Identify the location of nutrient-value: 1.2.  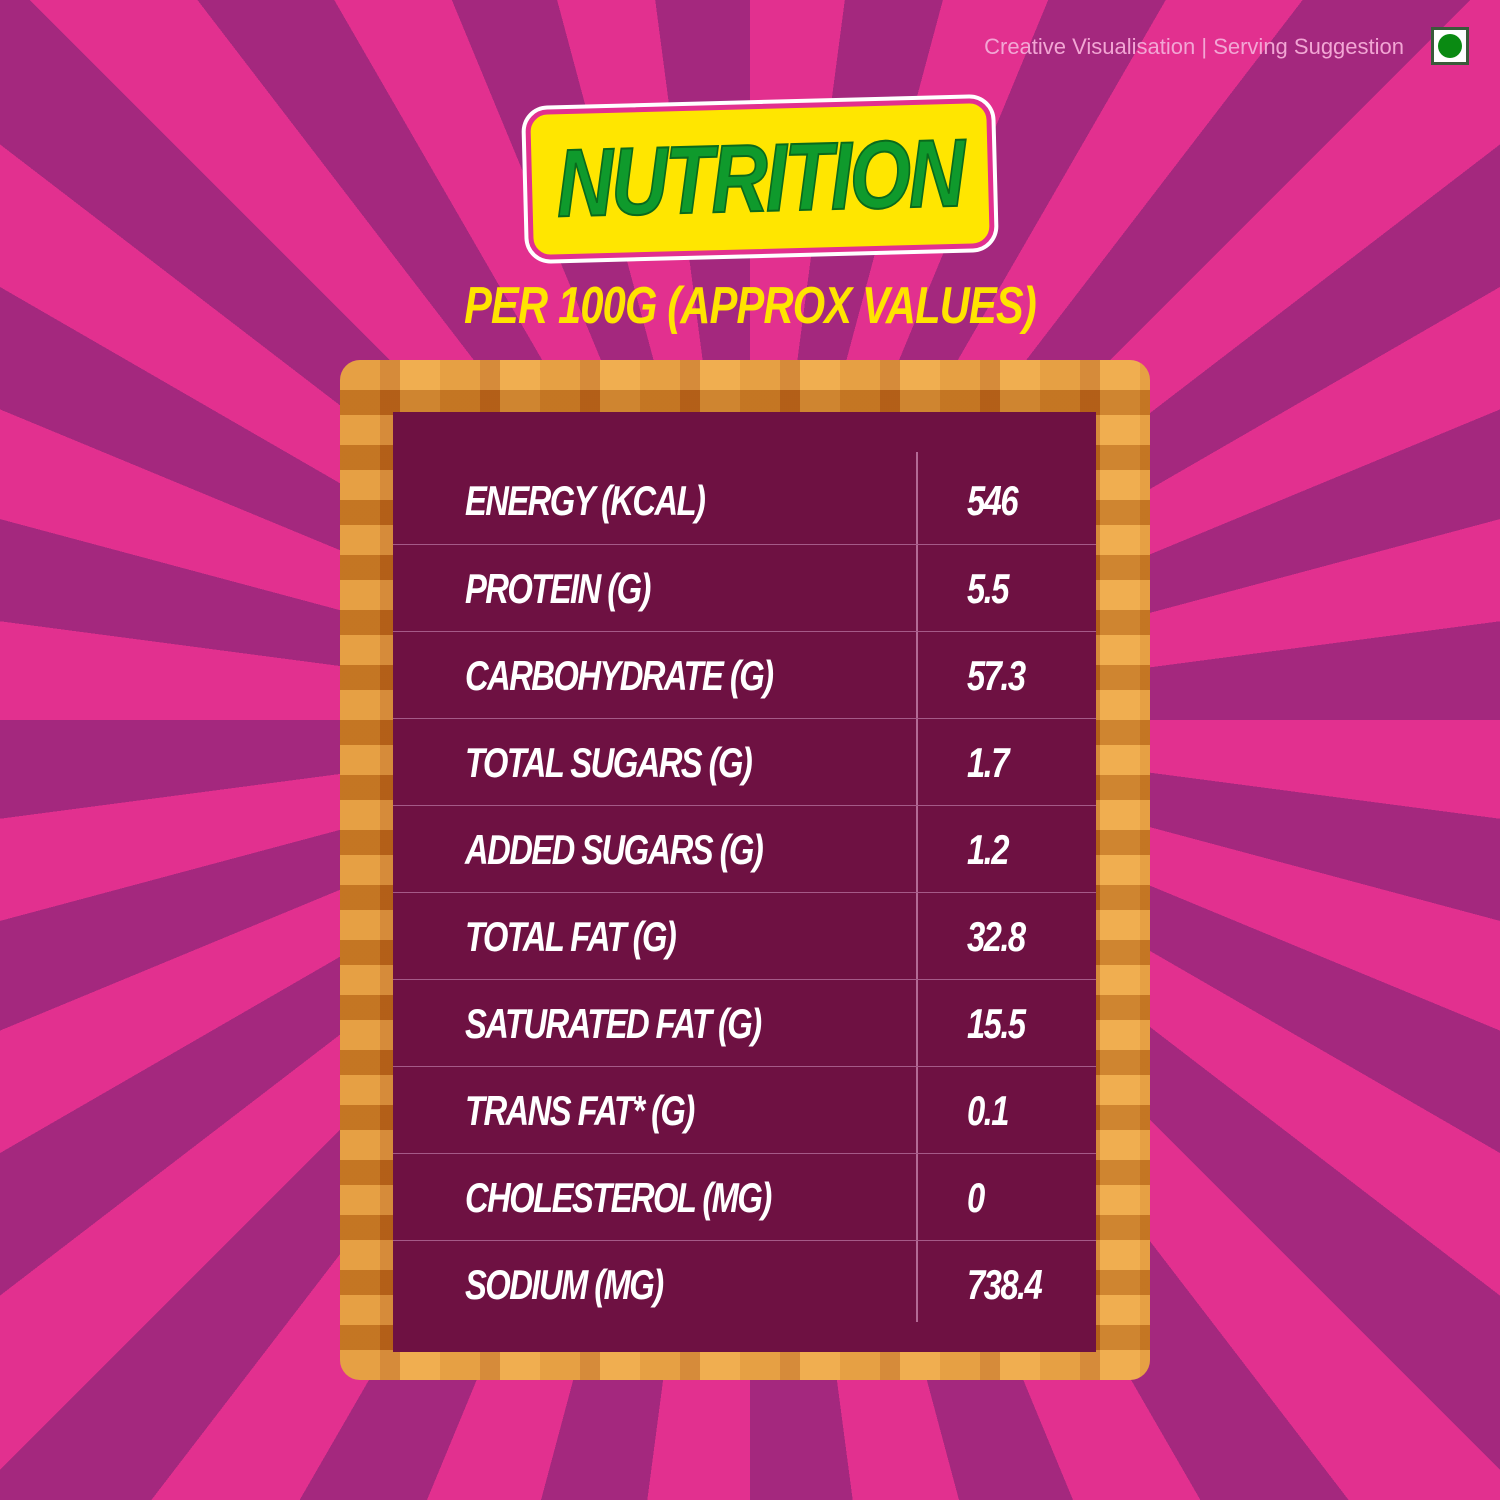
(988, 849).